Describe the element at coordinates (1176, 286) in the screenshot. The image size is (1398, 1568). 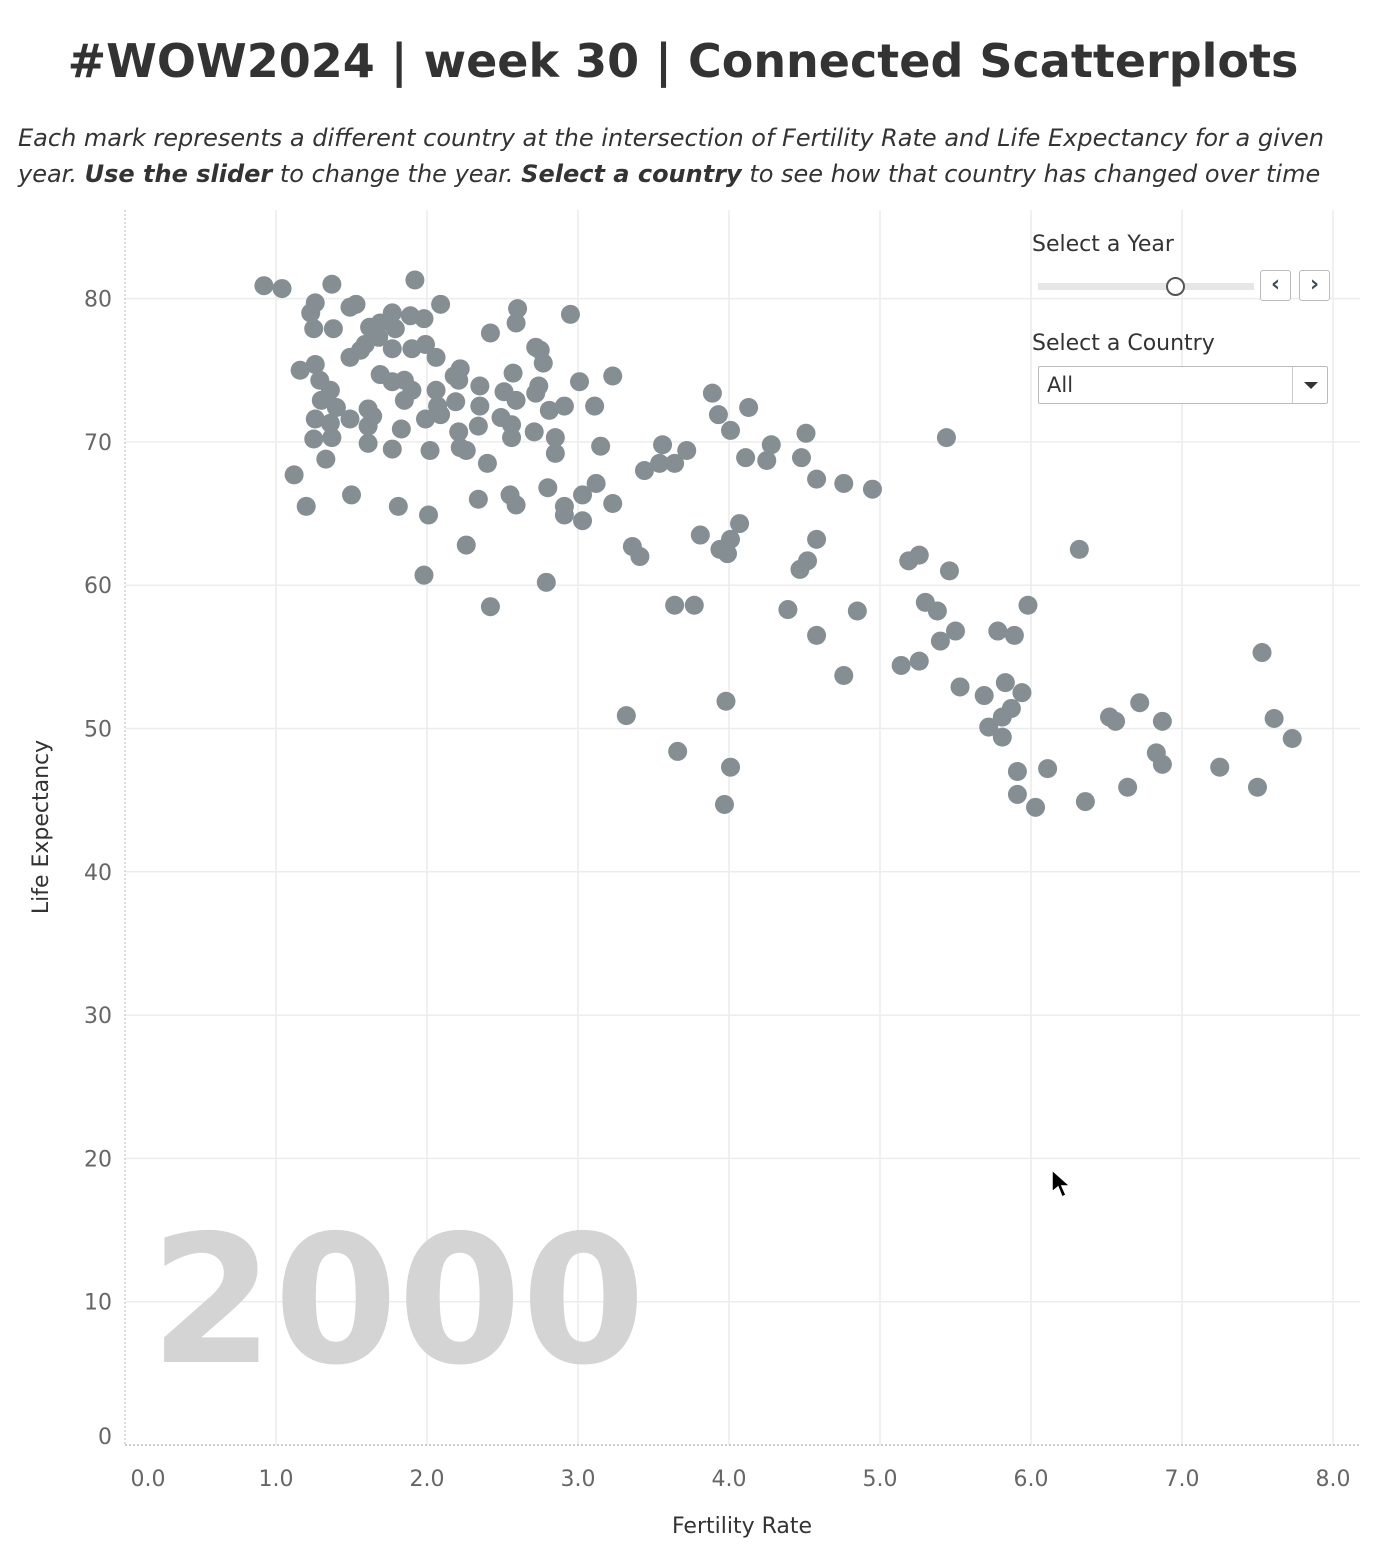
I see `year-slider-thumb` at that location.